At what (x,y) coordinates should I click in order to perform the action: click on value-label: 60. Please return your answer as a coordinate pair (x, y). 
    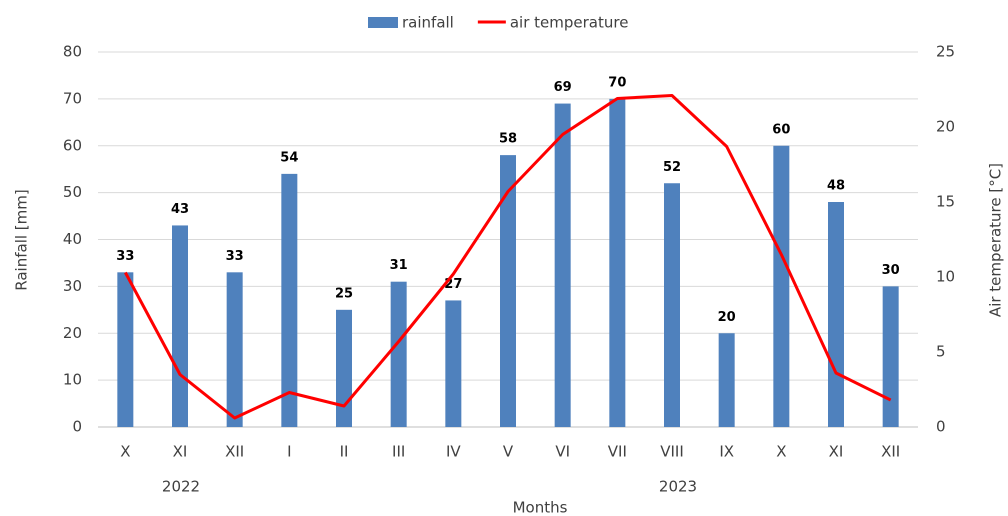
    Looking at the image, I should click on (781, 129).